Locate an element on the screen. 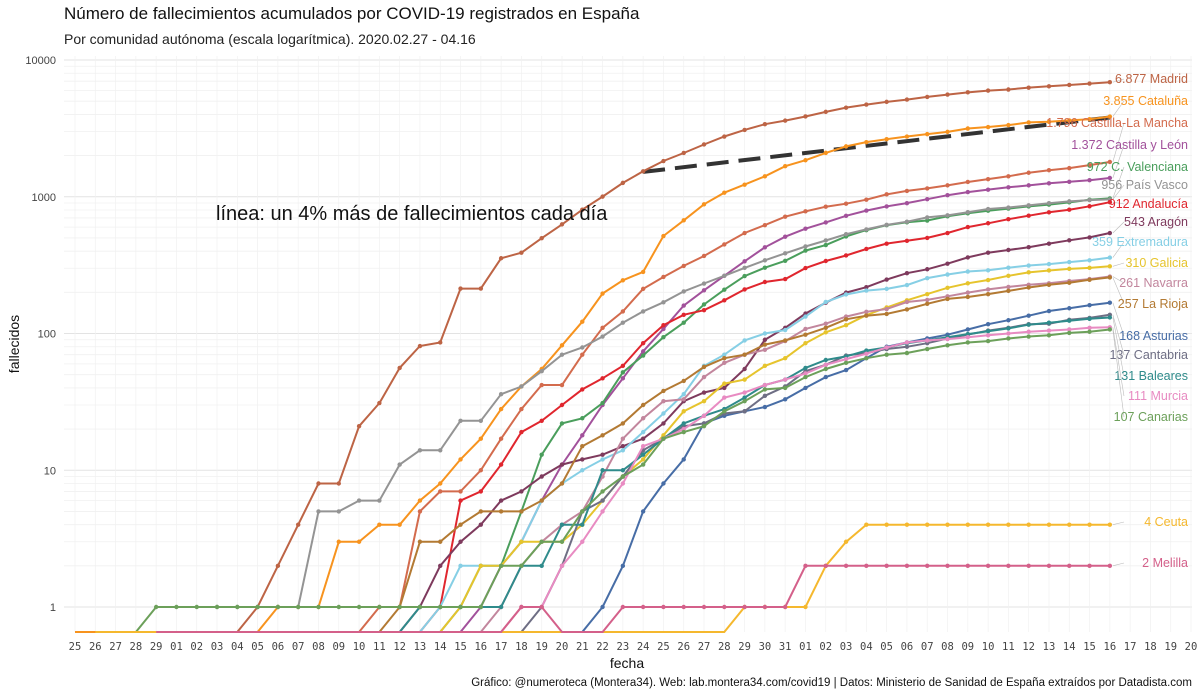  y-axis-ticks: 1 10 100 1000 10000 is located at coordinates (40, 334).